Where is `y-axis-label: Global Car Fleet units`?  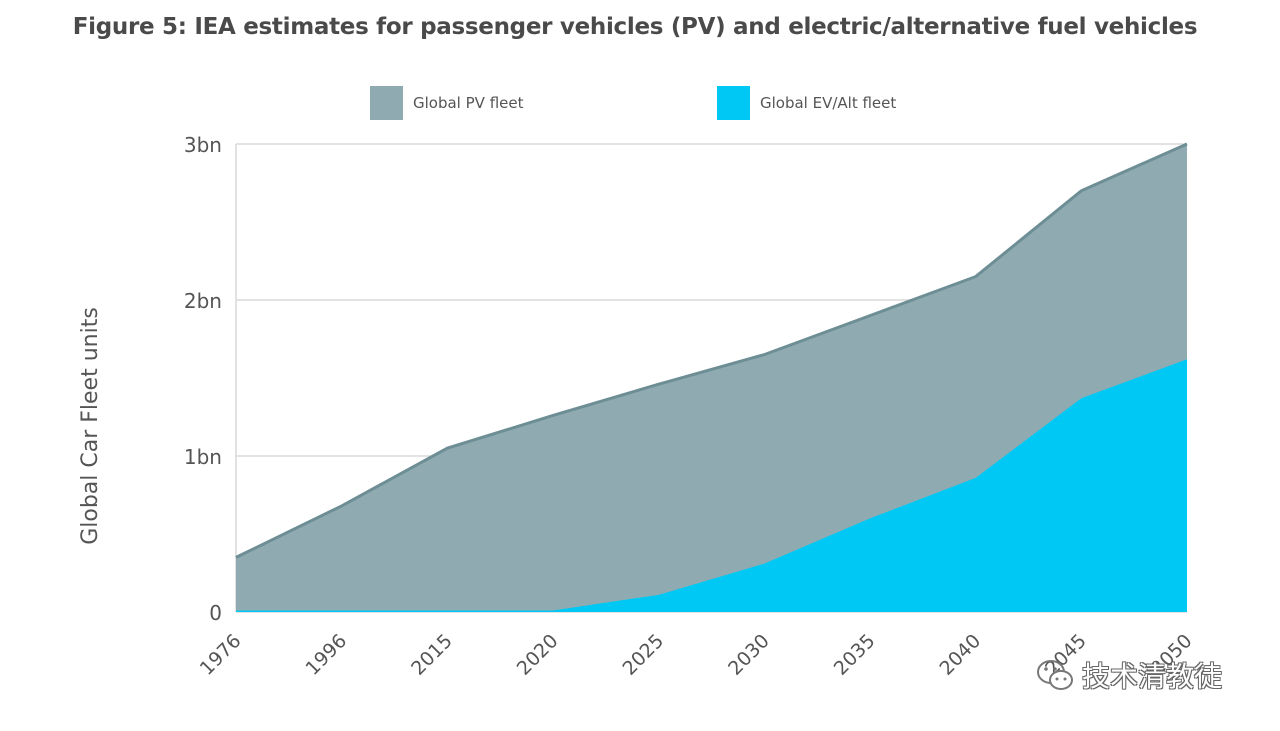 y-axis-label: Global Car Fleet units is located at coordinates (90, 426).